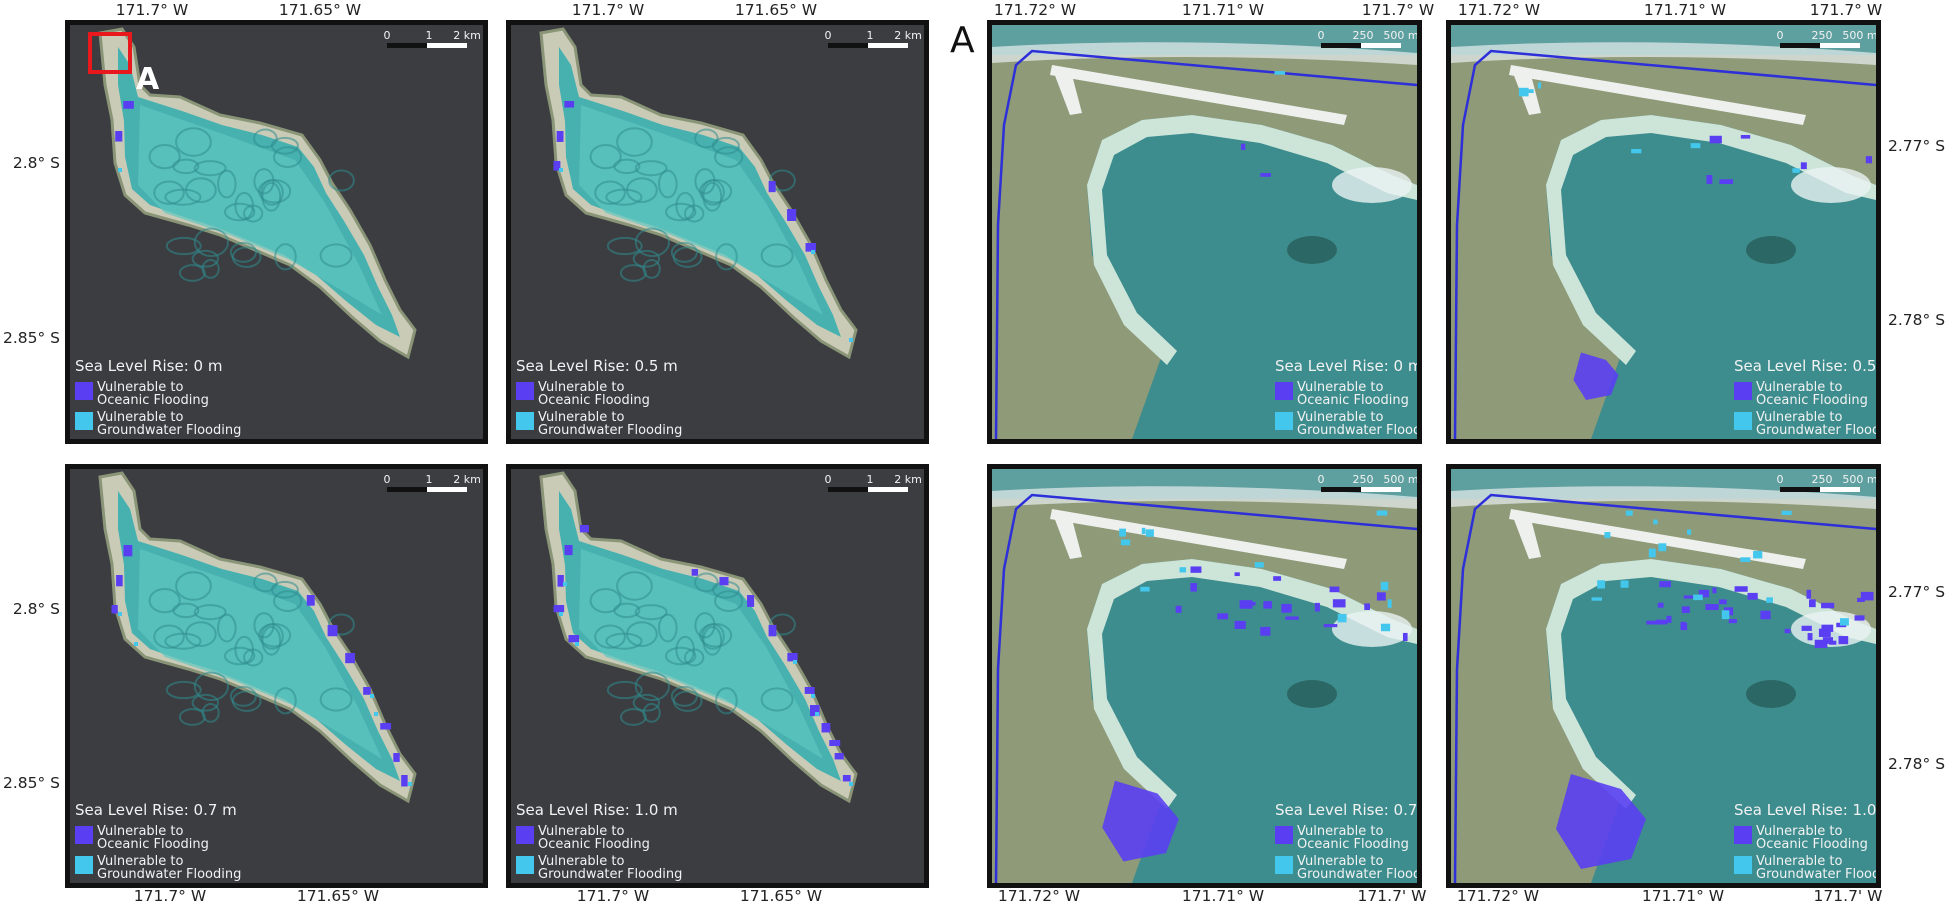  What do you see at coordinates (1035, 10) in the screenshot?
I see `zoom-top-lon-label: 171.72° W` at bounding box center [1035, 10].